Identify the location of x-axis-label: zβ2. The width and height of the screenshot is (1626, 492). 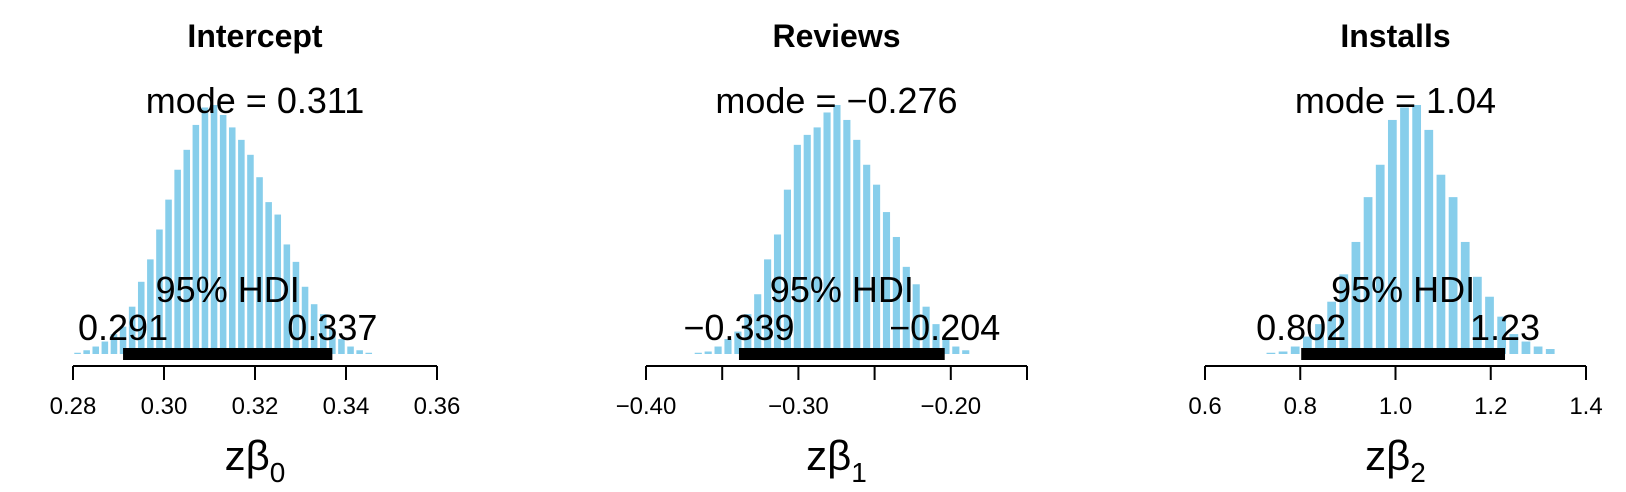
(1395, 460).